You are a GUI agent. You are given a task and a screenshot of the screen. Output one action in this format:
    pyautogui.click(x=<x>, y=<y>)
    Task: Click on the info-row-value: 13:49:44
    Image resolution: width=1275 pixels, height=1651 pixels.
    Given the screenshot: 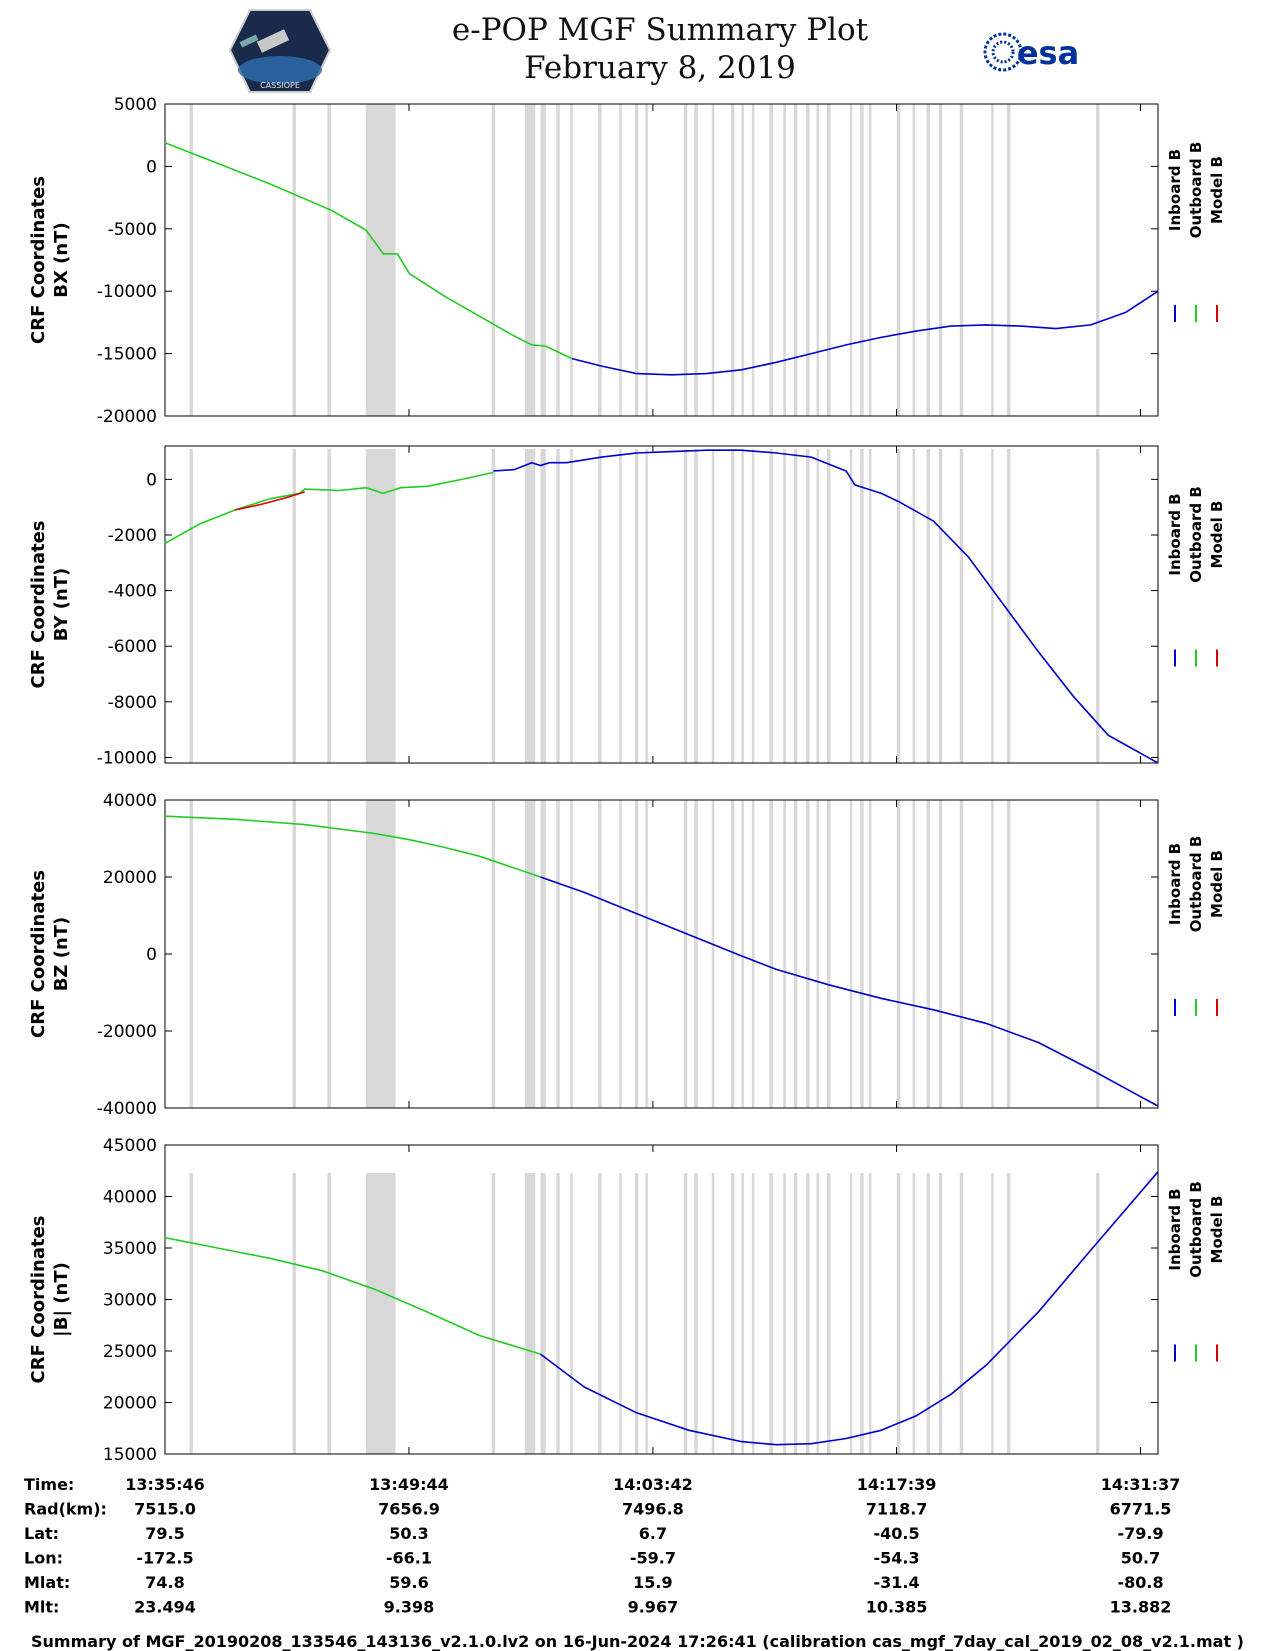 What is the action you would take?
    pyautogui.click(x=409, y=1484)
    